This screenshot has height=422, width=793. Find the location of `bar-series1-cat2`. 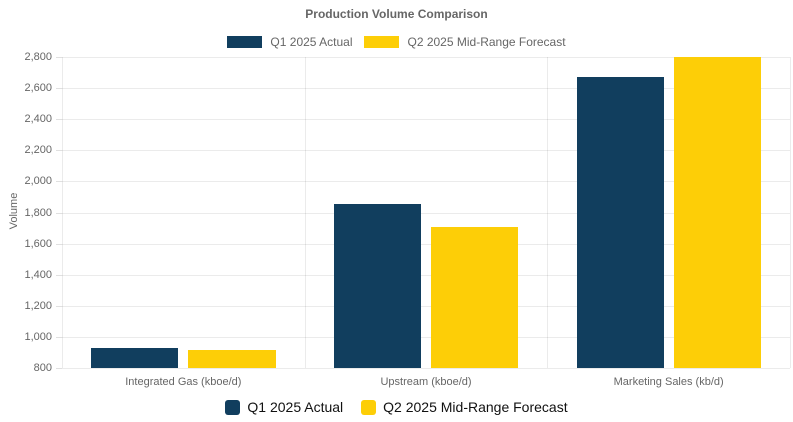

bar-series1-cat2 is located at coordinates (717, 212).